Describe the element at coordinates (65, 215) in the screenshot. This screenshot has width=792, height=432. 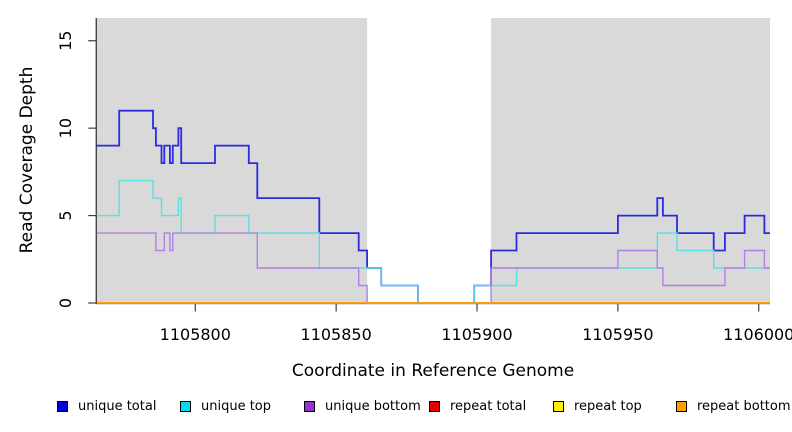
I see `y-tick-label: 5` at that location.